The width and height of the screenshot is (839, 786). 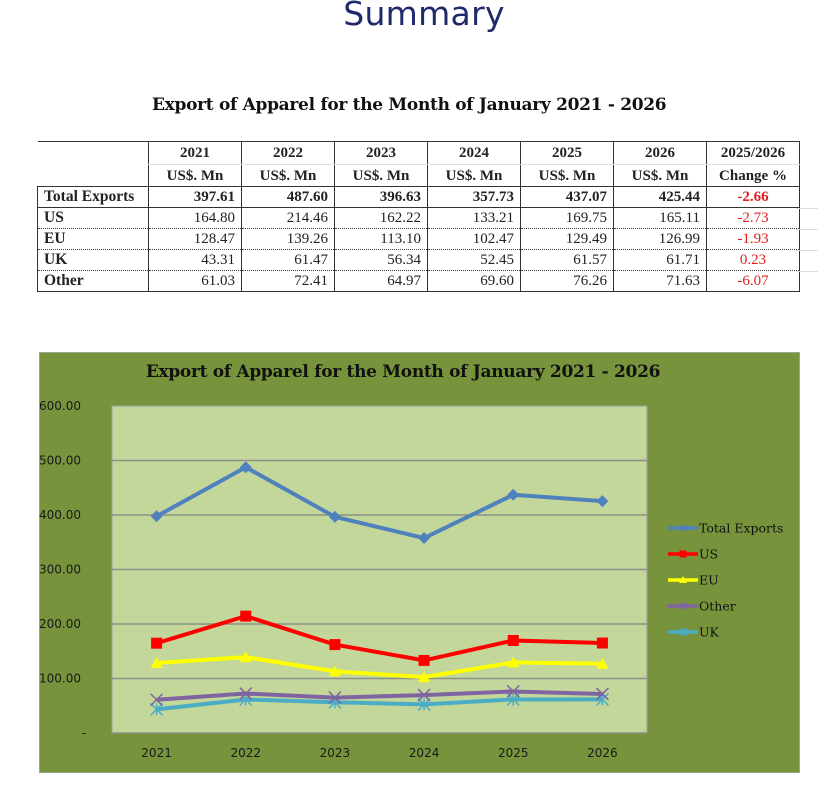 I want to click on row-label: US, so click(x=93, y=218).